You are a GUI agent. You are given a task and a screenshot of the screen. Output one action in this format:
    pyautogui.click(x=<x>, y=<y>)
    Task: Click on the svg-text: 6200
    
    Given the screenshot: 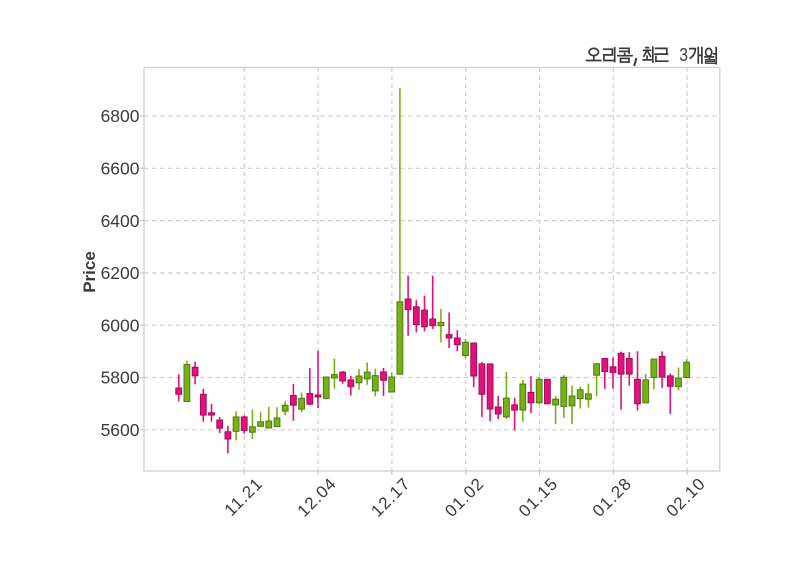 What is the action you would take?
    pyautogui.click(x=120, y=273)
    